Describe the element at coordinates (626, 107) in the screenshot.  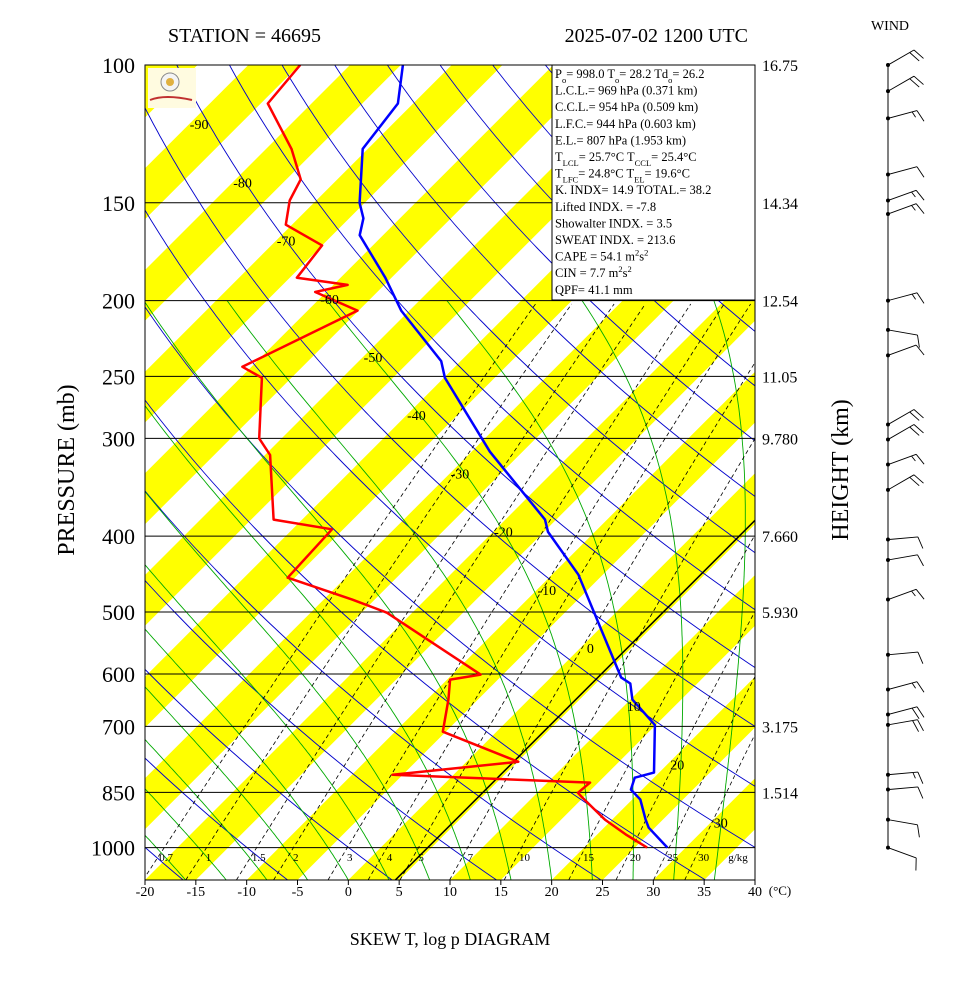
I see `info-line: C.C.L.= 954 hPa (0.509 km)` at that location.